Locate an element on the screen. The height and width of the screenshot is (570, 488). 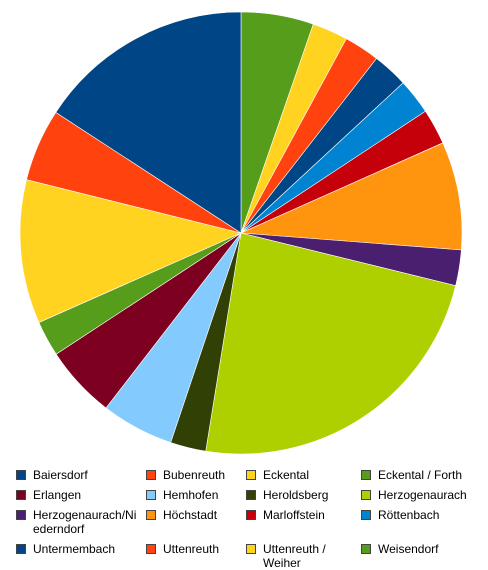
legend-item-heroldsberg: Heroldsberg is located at coordinates (301, 495).